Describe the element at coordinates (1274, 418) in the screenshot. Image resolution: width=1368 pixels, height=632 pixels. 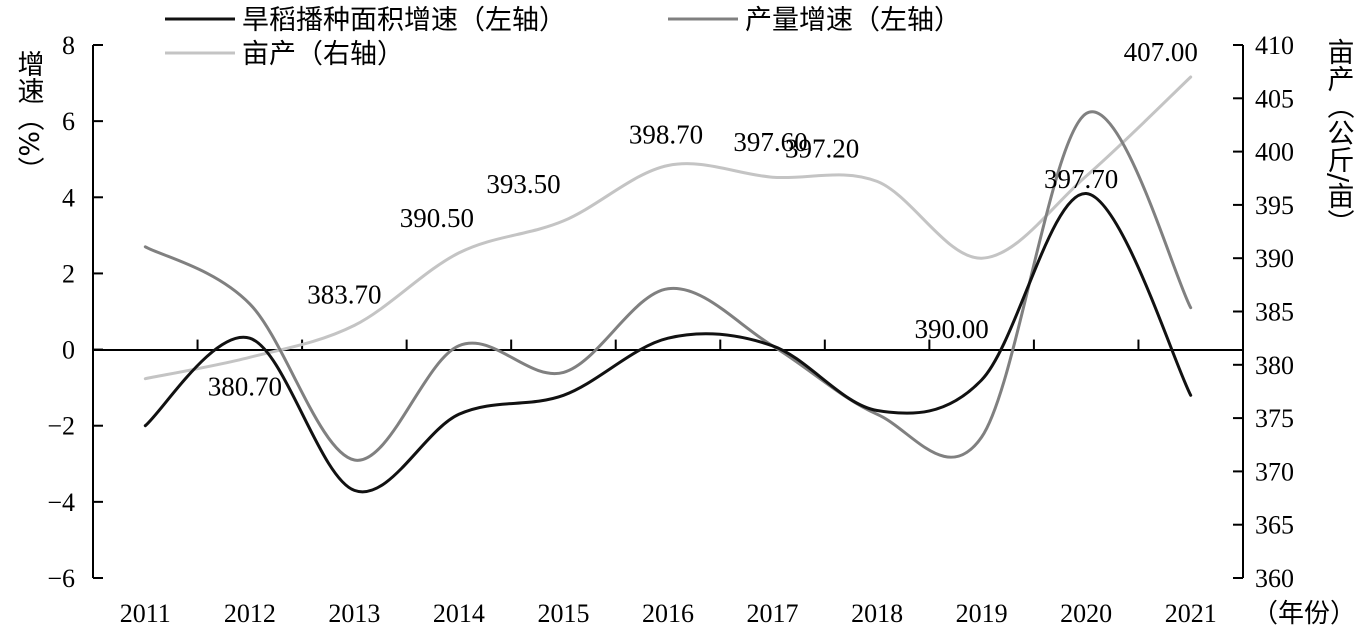
I see `right-tick-label: 375` at that location.